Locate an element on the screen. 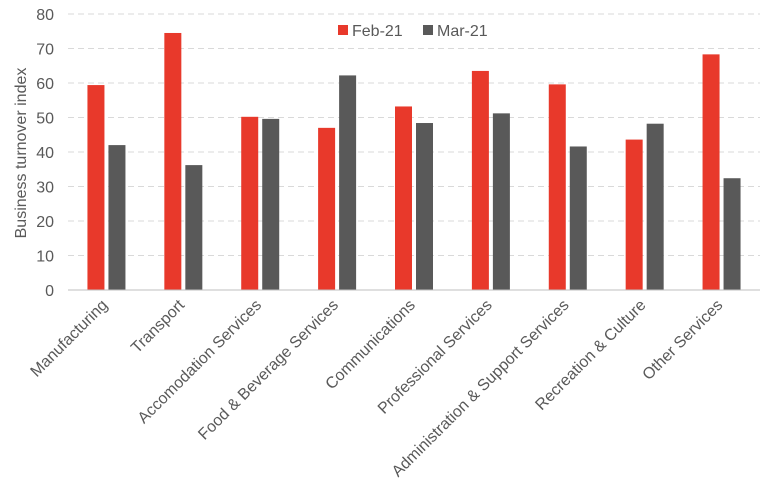 This screenshot has height=501, width=768. y-axis-ticks: 0 10 20 30 40 50 60 70 80 is located at coordinates (45, 153).